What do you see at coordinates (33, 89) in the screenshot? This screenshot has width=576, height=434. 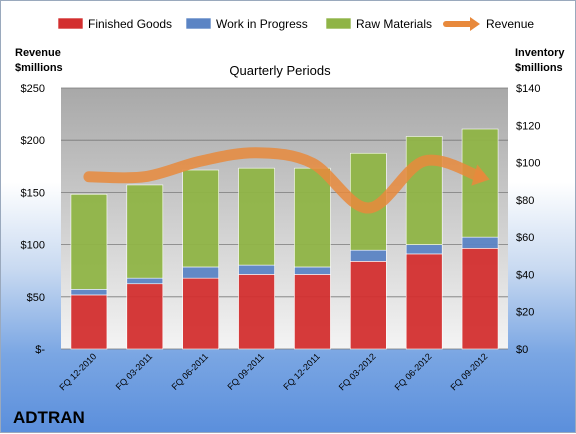 I see `left-axis-tick-label: $250` at bounding box center [33, 89].